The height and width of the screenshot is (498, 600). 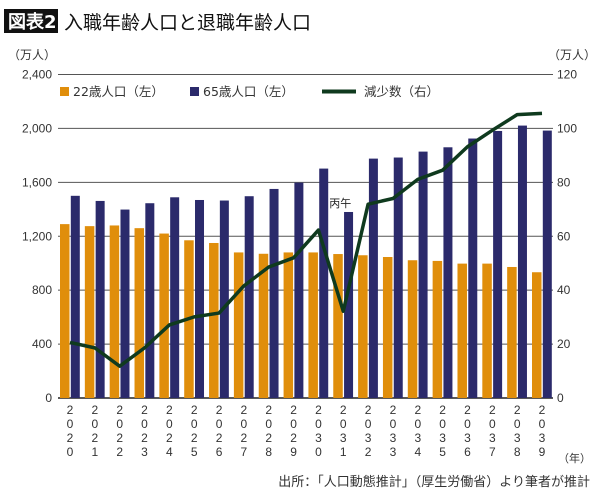 I want to click on bar-22-2020, so click(x=65, y=311).